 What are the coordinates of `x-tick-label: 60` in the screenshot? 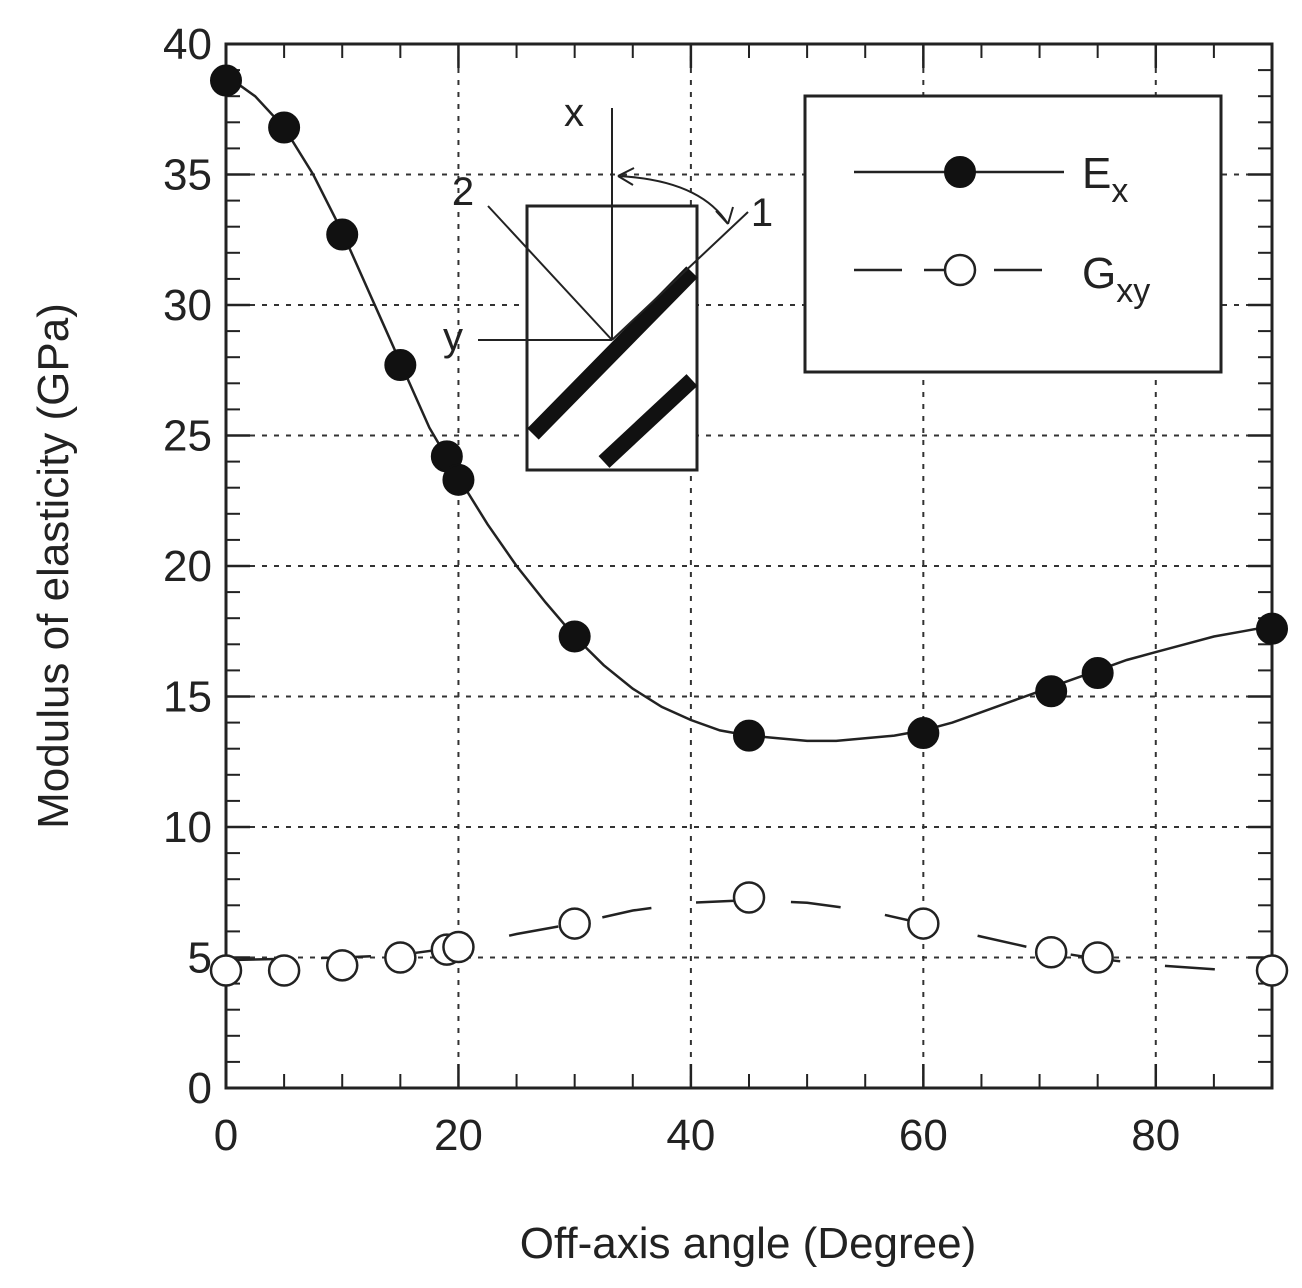 It's located at (923, 1135).